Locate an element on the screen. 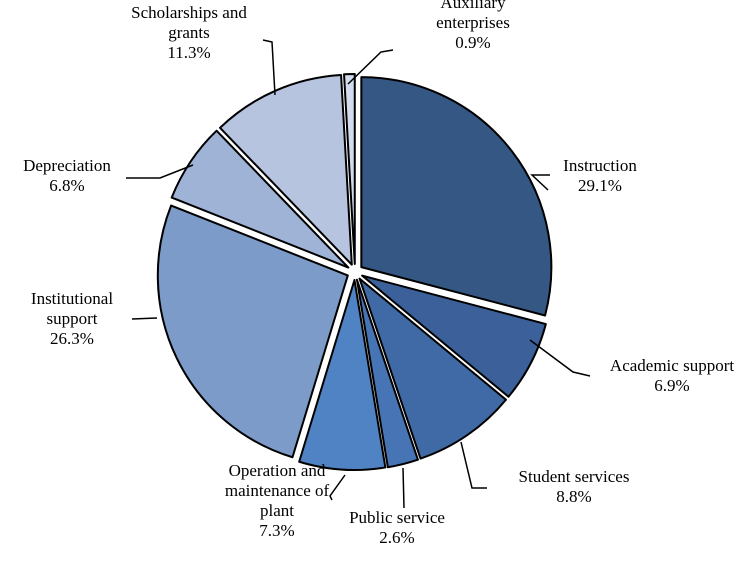  slice-value-label: 0.9% is located at coordinates (472, 42).